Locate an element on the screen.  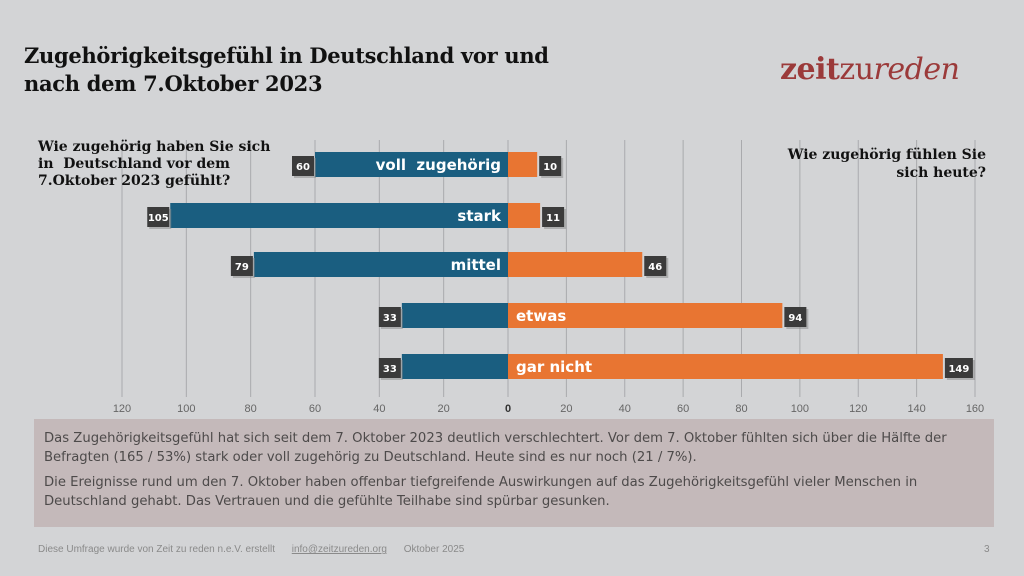
zeitzureden-logo: zeitzureden is located at coordinates (870, 69).